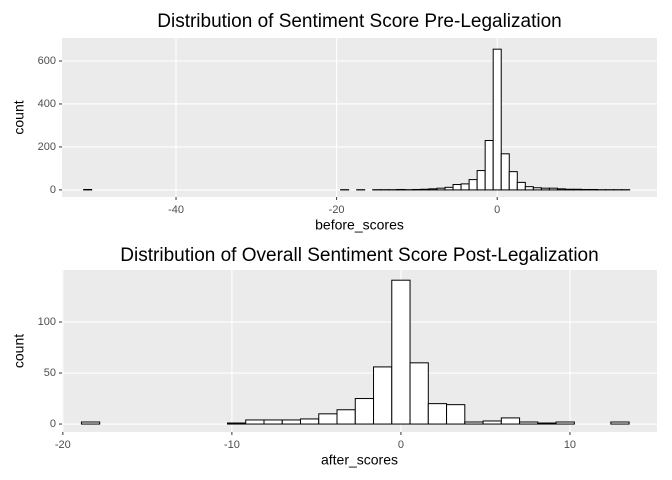 This screenshot has width=672, height=480. Describe the element at coordinates (47, 61) in the screenshot. I see `y-tick-label: 600` at that location.